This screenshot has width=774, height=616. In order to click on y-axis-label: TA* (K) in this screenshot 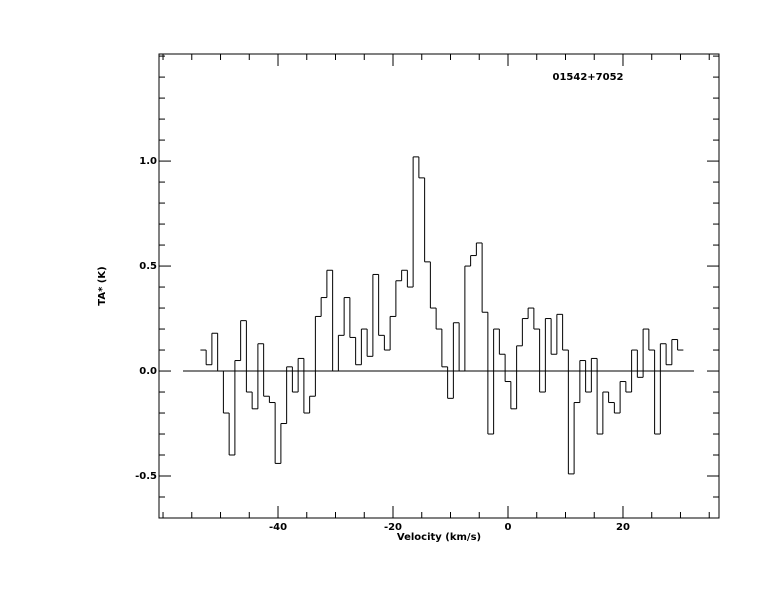, I will do `click(102, 285)`.